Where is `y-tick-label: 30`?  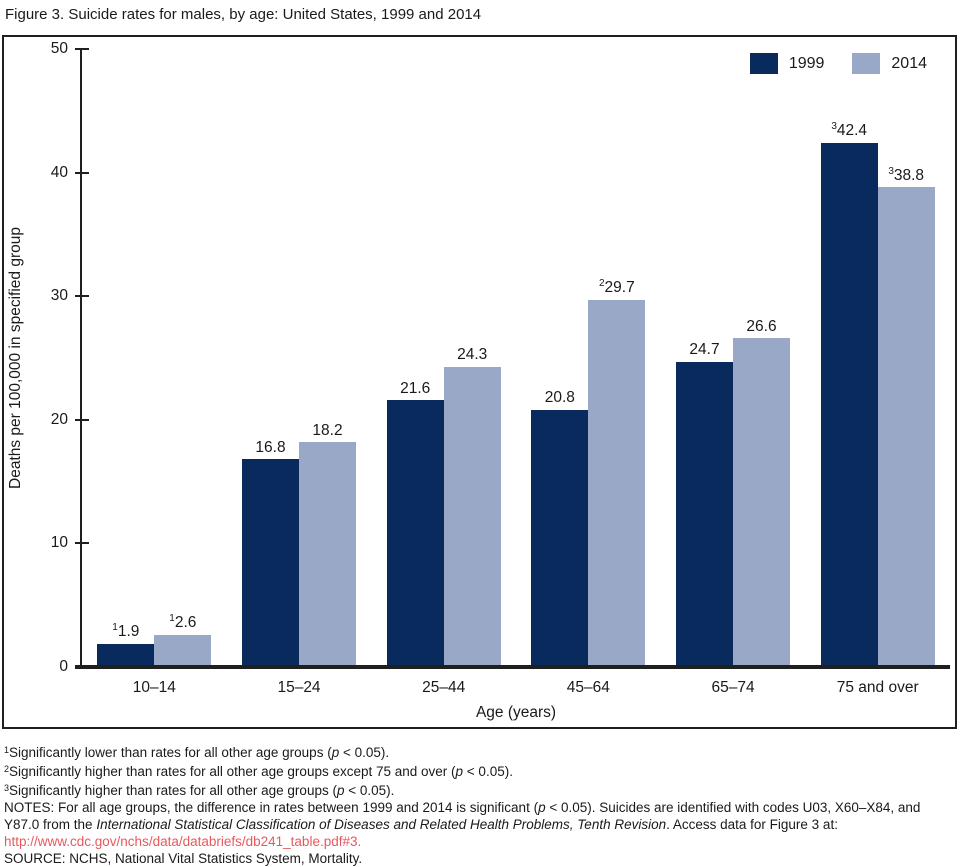
y-tick-label: 30 is located at coordinates (59, 296).